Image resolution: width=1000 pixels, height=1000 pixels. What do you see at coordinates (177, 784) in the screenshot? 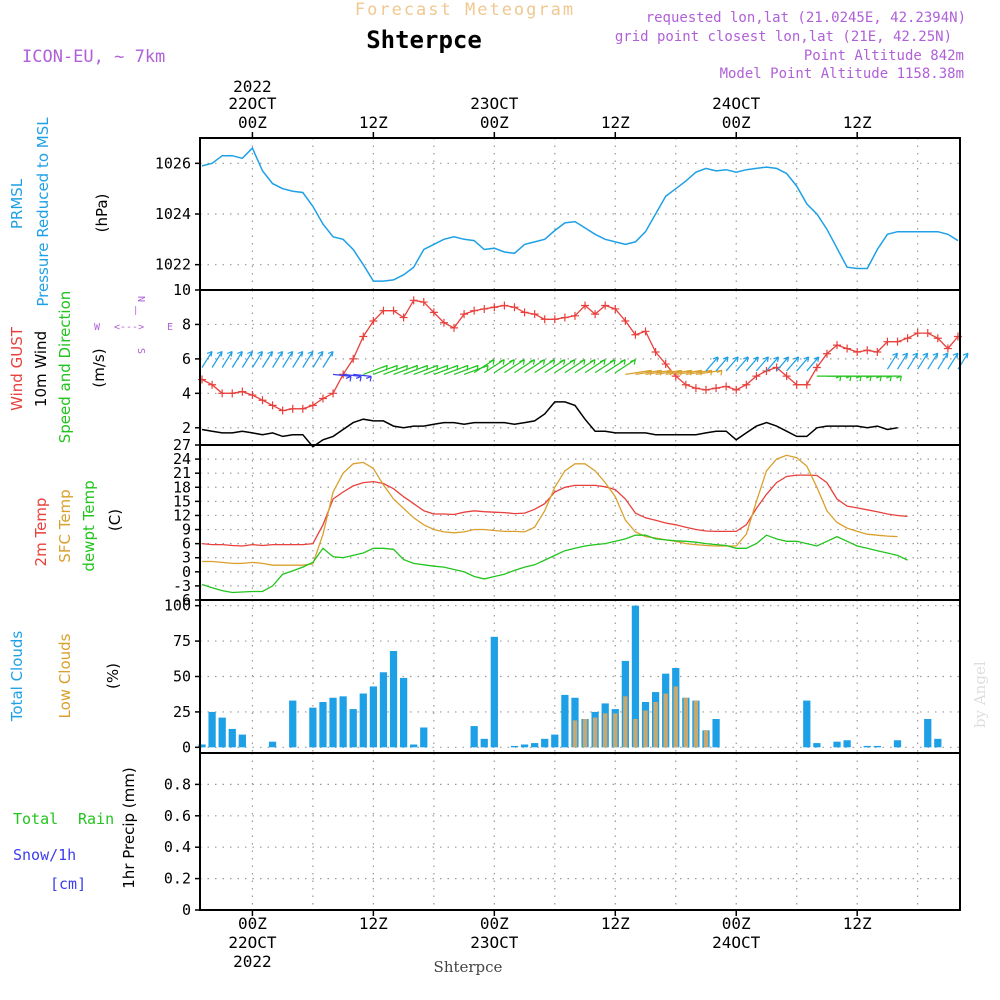
I see `y-tick-label: 0.8` at bounding box center [177, 784].